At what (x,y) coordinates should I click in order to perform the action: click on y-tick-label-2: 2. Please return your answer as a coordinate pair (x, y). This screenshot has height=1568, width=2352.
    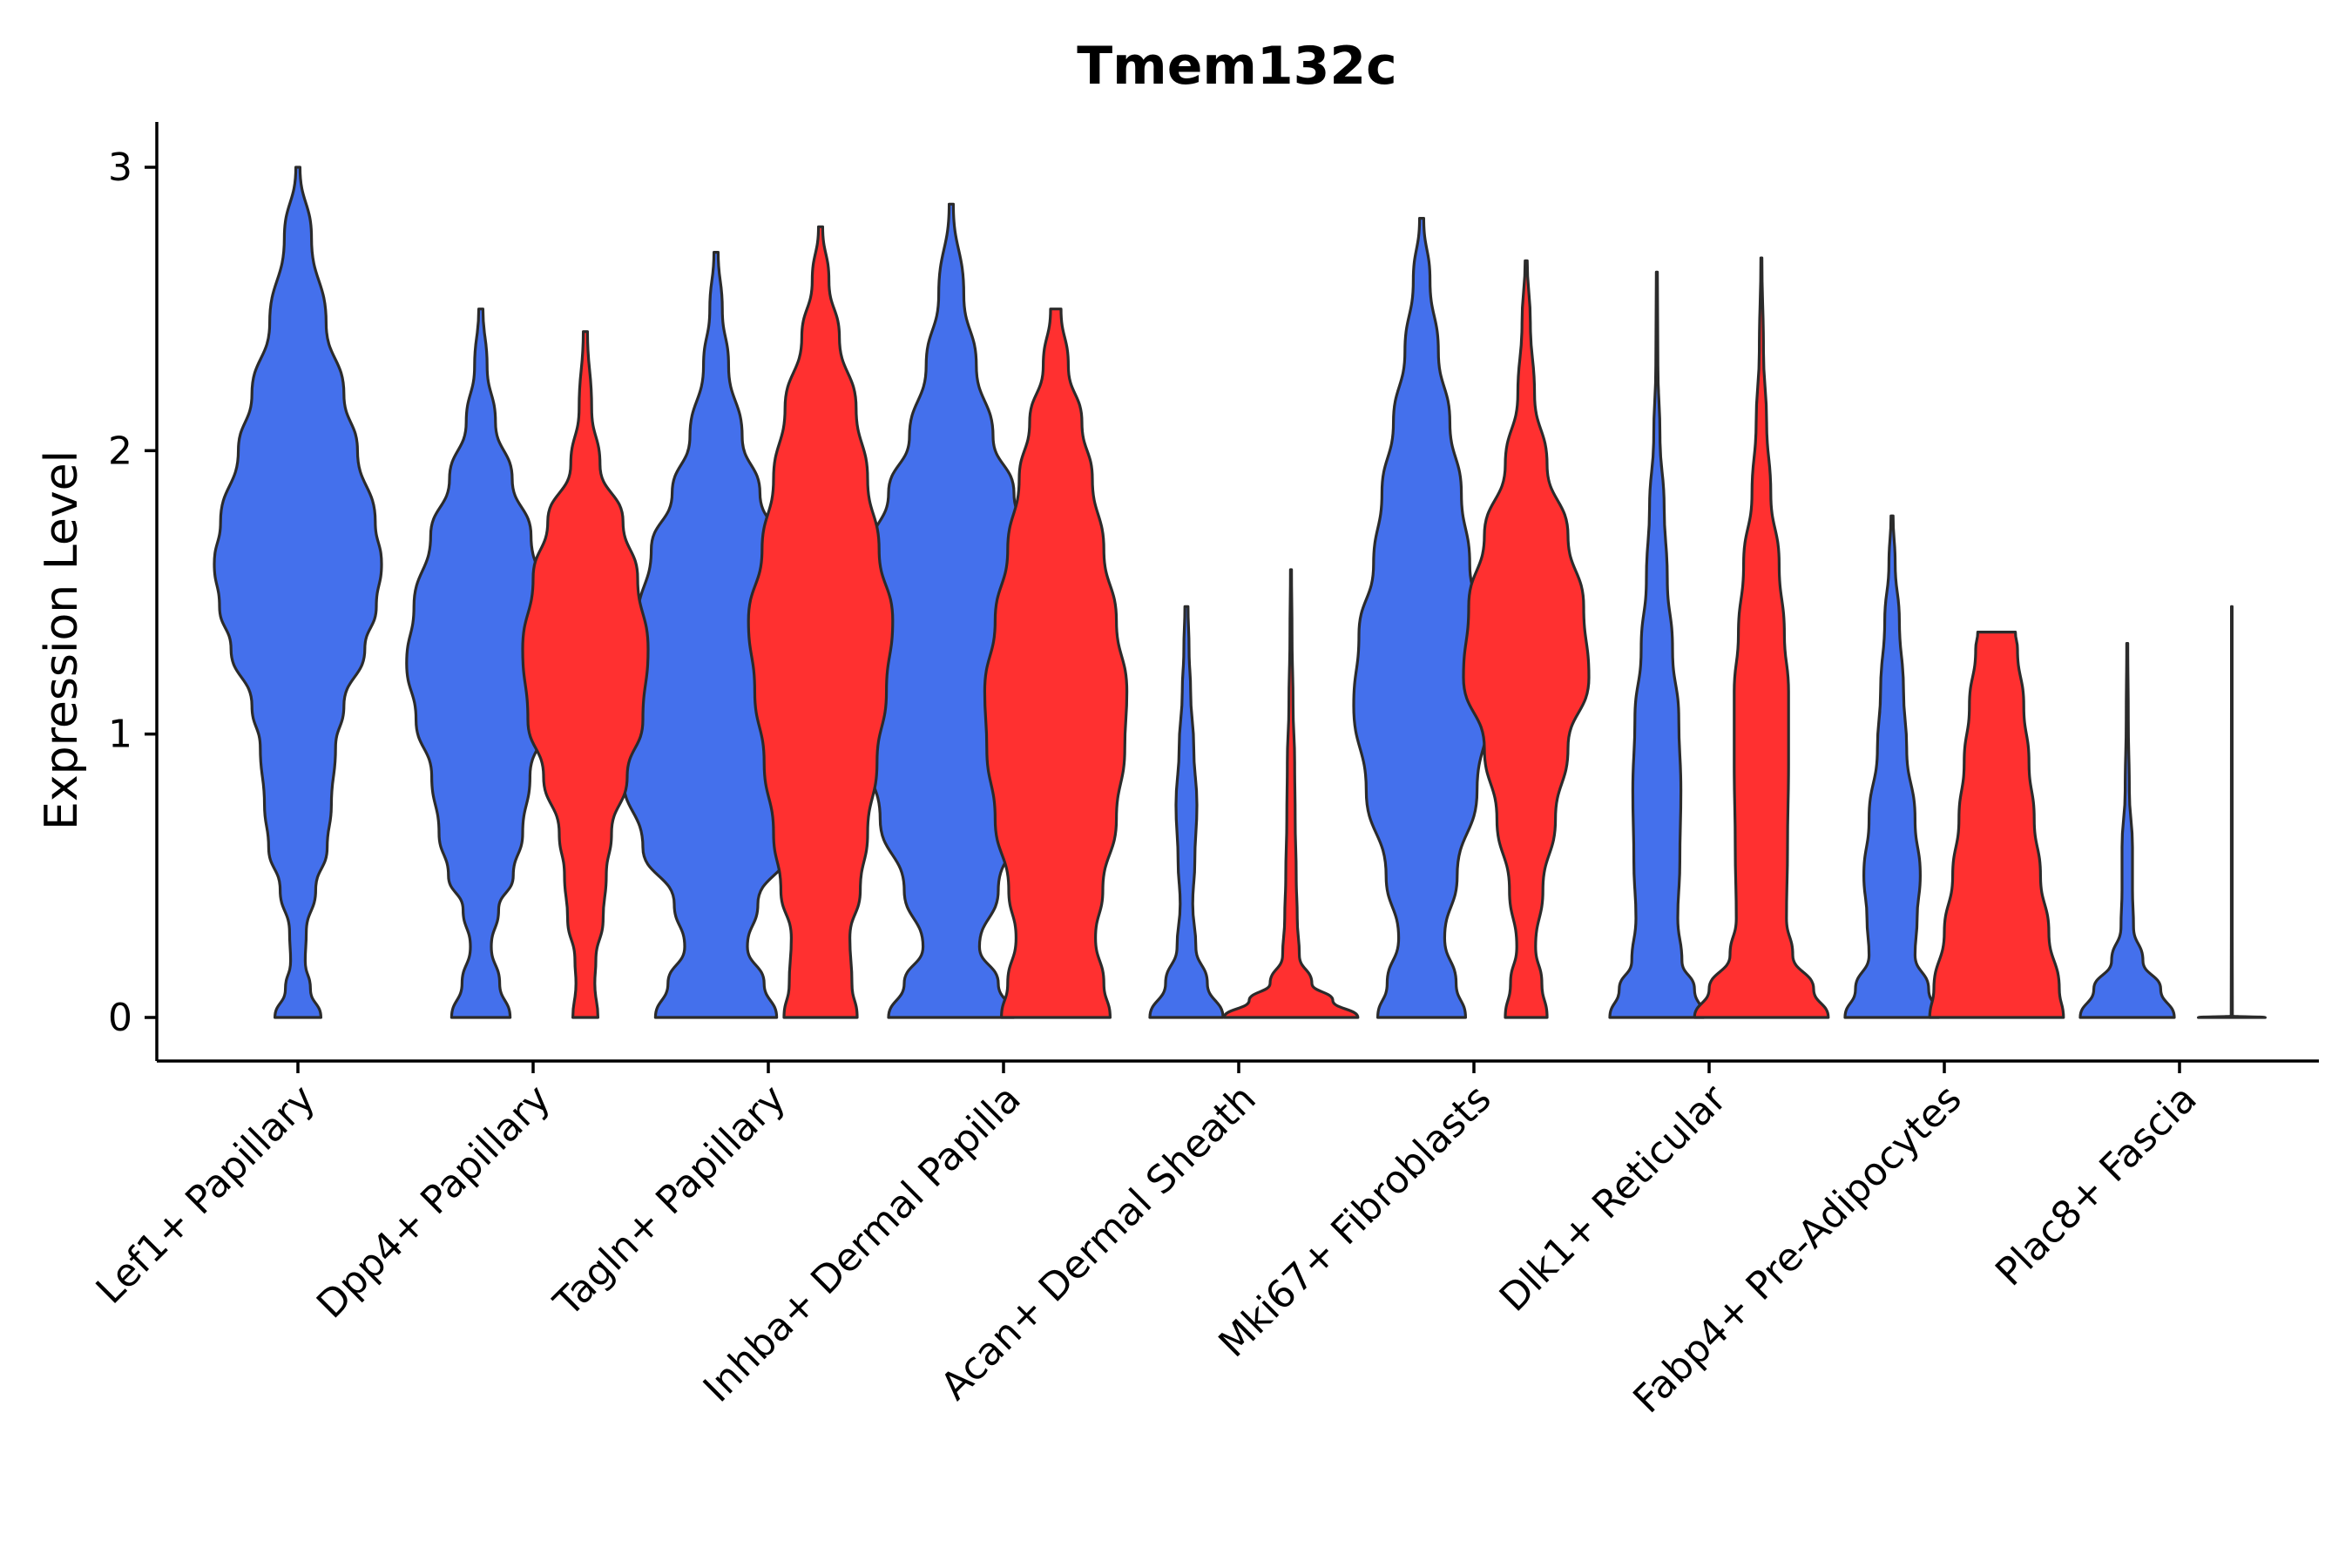
    Looking at the image, I should click on (120, 451).